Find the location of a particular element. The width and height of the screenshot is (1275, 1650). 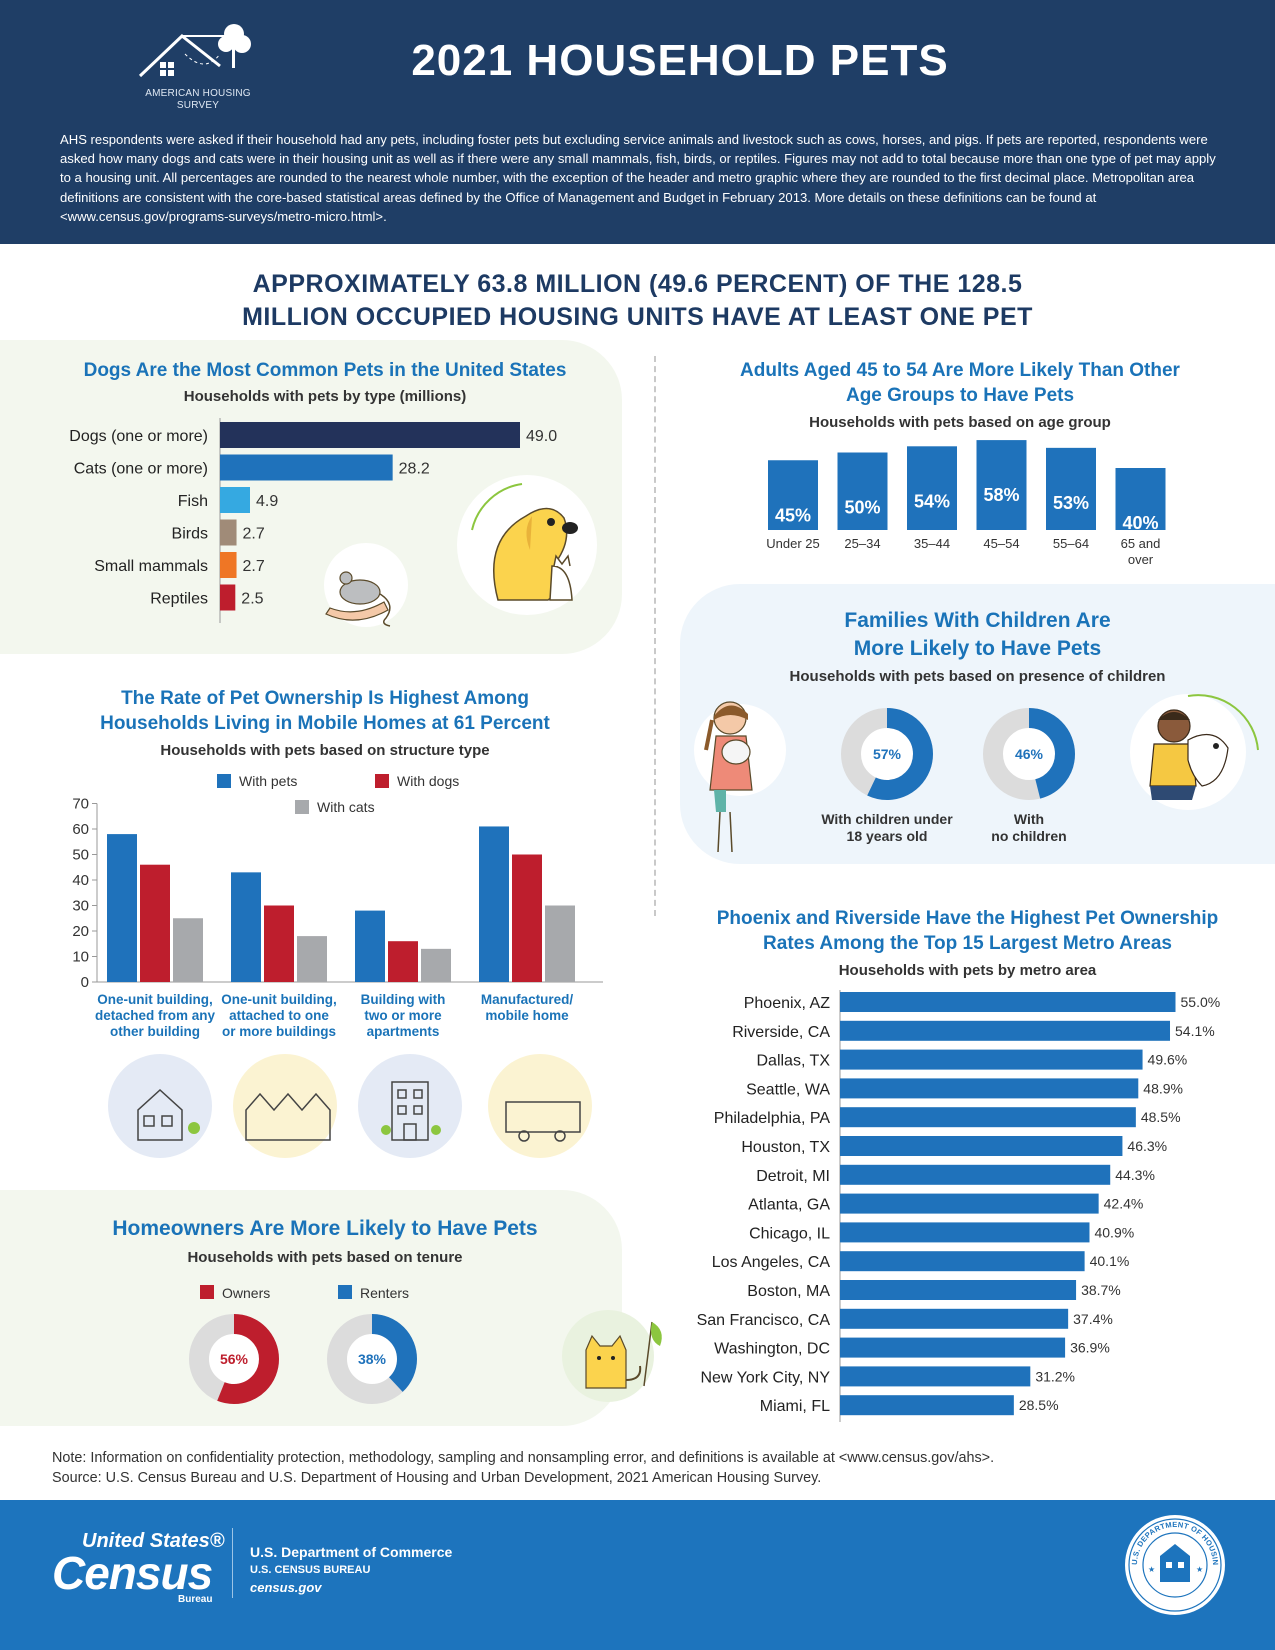

census-logo: United States® Census Bureau is located at coordinates (138, 1567).